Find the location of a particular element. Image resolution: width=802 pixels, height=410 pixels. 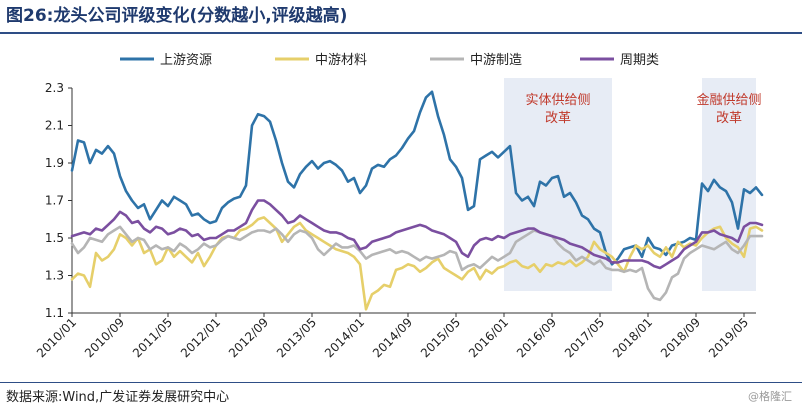

x-tick-label: 2011/05 is located at coordinates (152, 337).